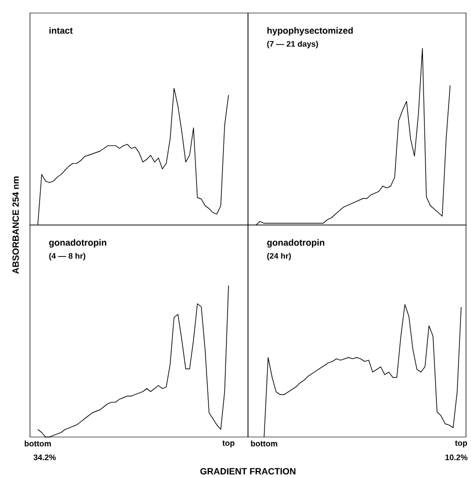 The image size is (471, 478). Describe the element at coordinates (15, 225) in the screenshot. I see `y-axis-title: ABSORBANCE 254 nm` at that location.